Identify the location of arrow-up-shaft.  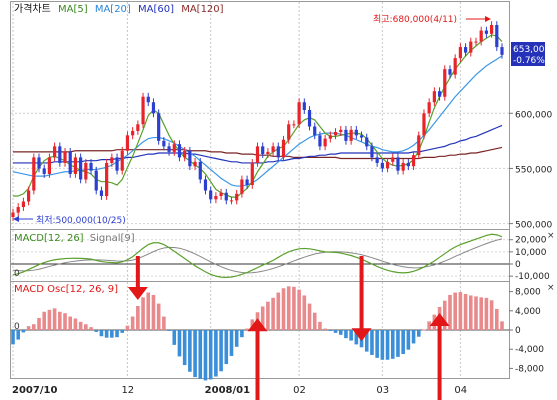
(439, 362).